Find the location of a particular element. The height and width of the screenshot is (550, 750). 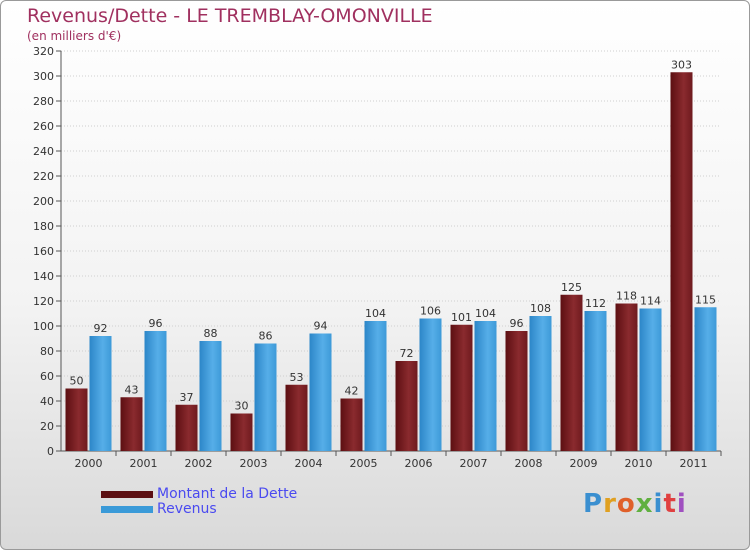

data-label-revenus: 114 is located at coordinates (650, 301).